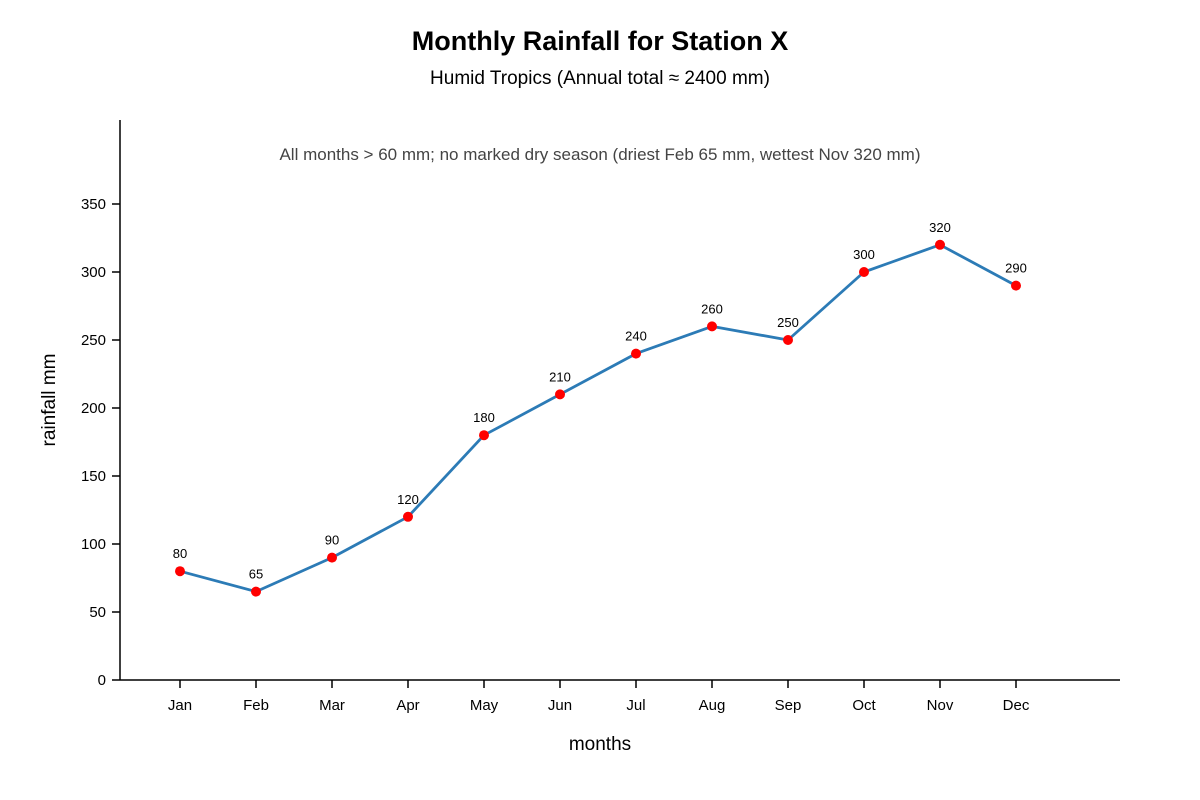 The height and width of the screenshot is (800, 1200). What do you see at coordinates (560, 705) in the screenshot?
I see `x-tick-label: Jun` at bounding box center [560, 705].